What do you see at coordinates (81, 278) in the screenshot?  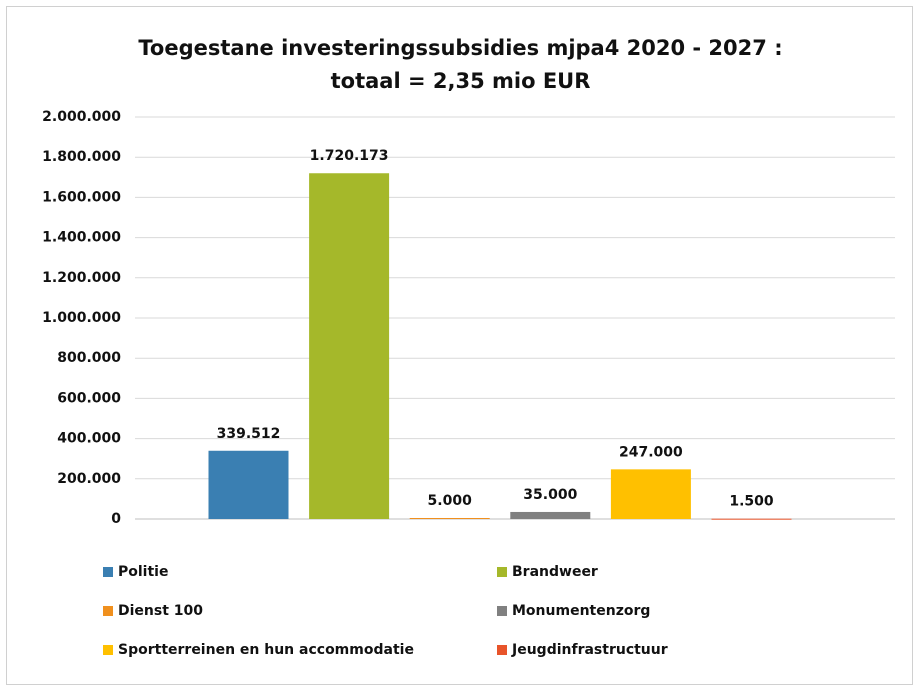 I see `y-tick-label: 1.200.000` at bounding box center [81, 278].